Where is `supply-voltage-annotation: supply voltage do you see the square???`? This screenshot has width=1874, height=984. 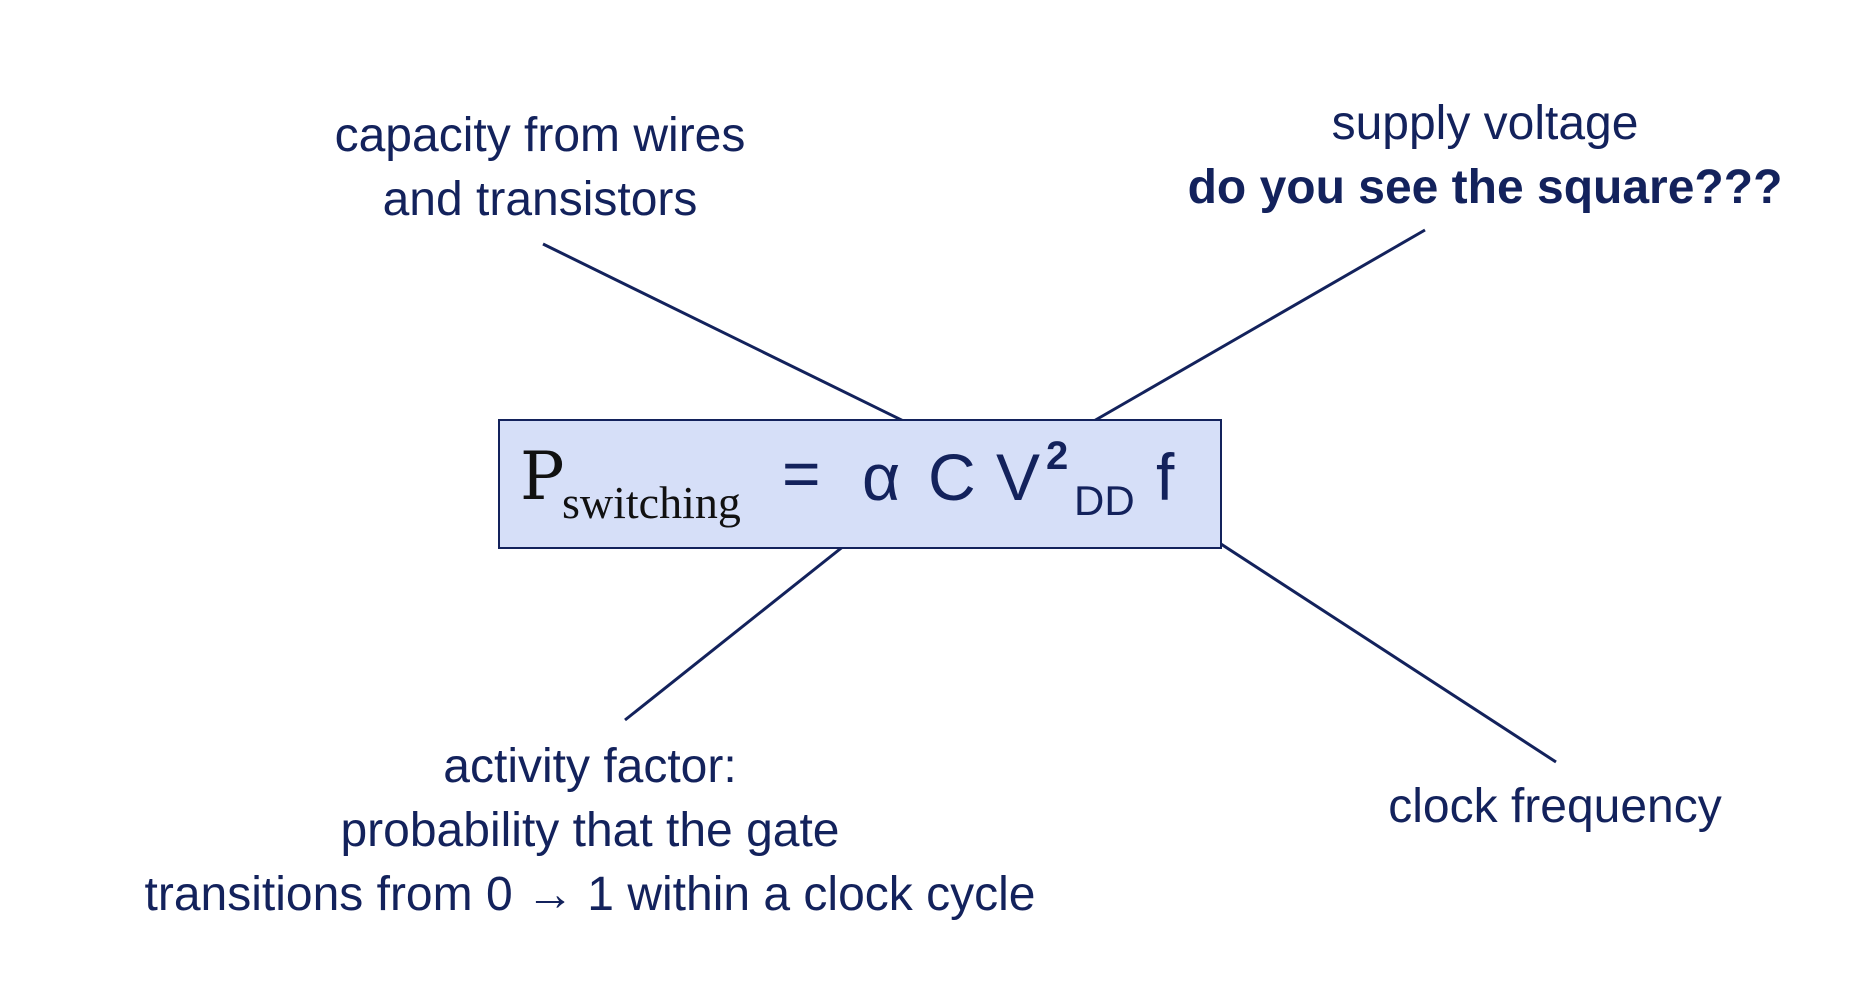 supply-voltage-annotation: supply voltage do you see the square??? is located at coordinates (1485, 156).